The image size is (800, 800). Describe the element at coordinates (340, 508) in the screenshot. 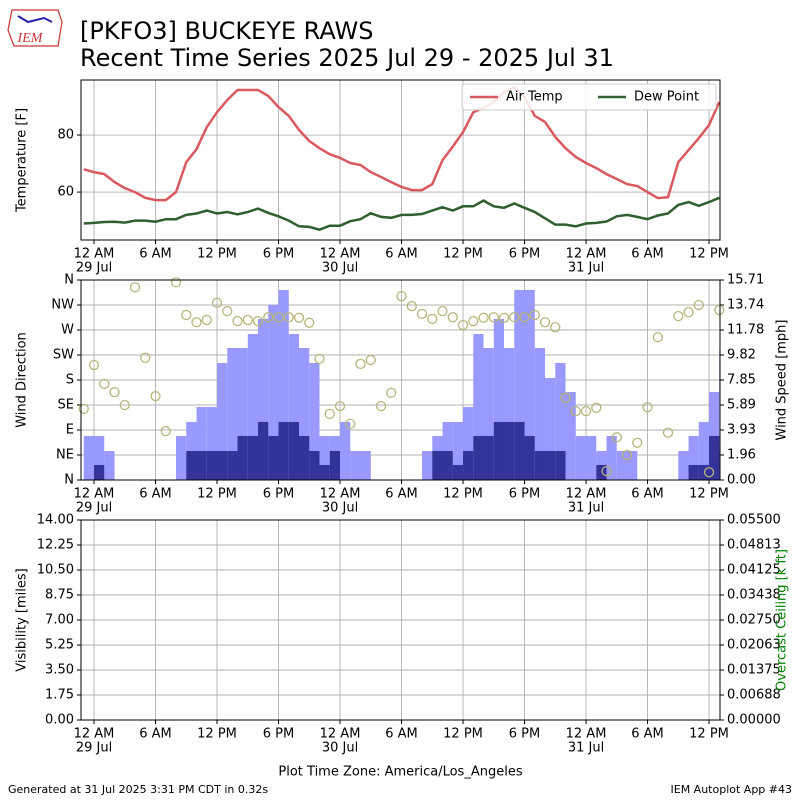

I see `x-date-label: 30 Jul` at that location.